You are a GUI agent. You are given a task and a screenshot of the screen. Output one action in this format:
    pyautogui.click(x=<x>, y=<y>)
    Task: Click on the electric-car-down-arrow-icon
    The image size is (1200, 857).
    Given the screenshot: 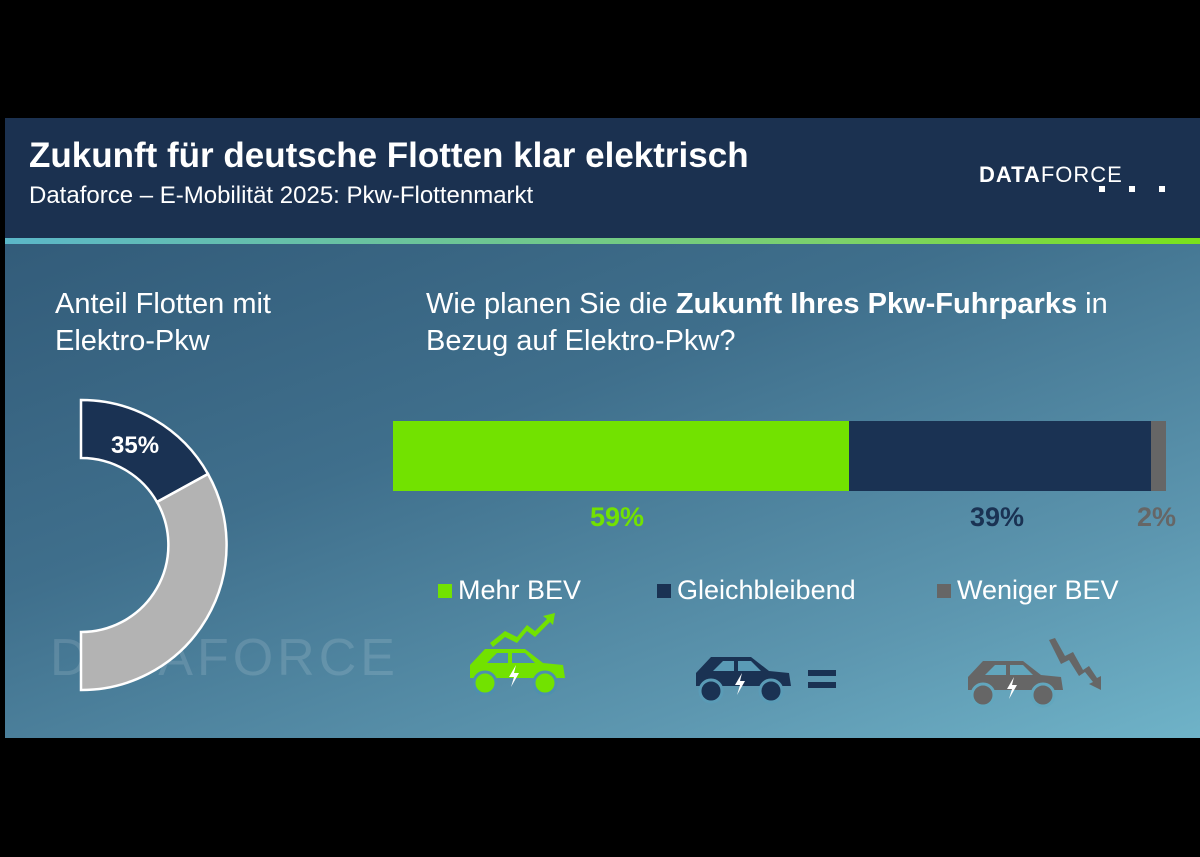 What is the action you would take?
    pyautogui.click(x=1034, y=673)
    